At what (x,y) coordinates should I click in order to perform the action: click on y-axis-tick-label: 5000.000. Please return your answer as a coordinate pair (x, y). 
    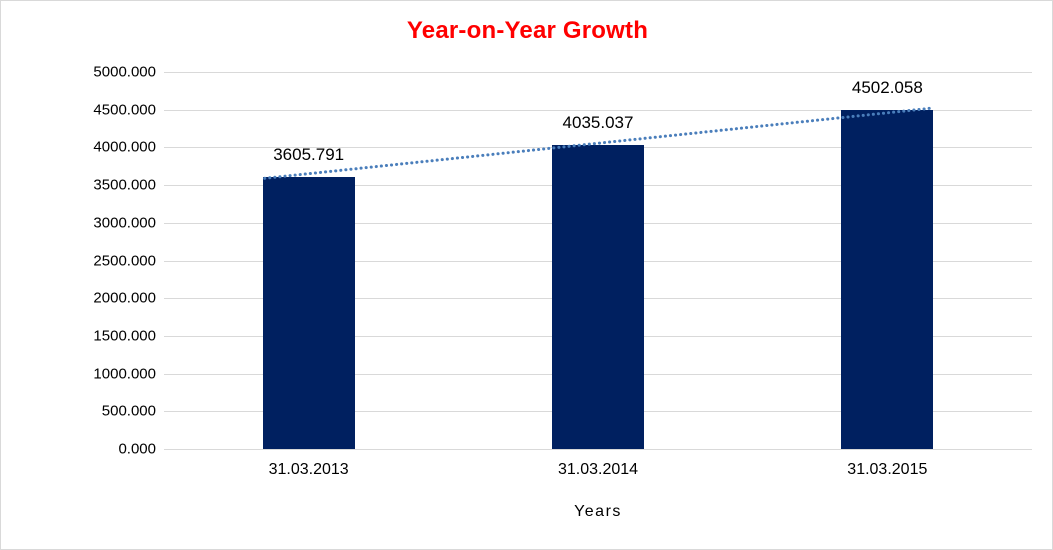
    Looking at the image, I should click on (124, 72).